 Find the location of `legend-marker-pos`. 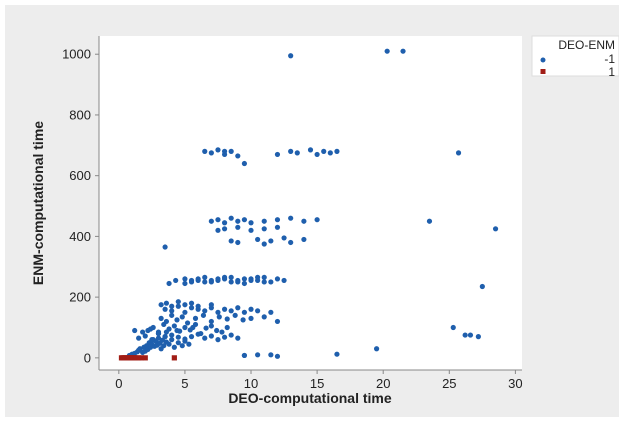

legend-marker-pos is located at coordinates (543, 71).